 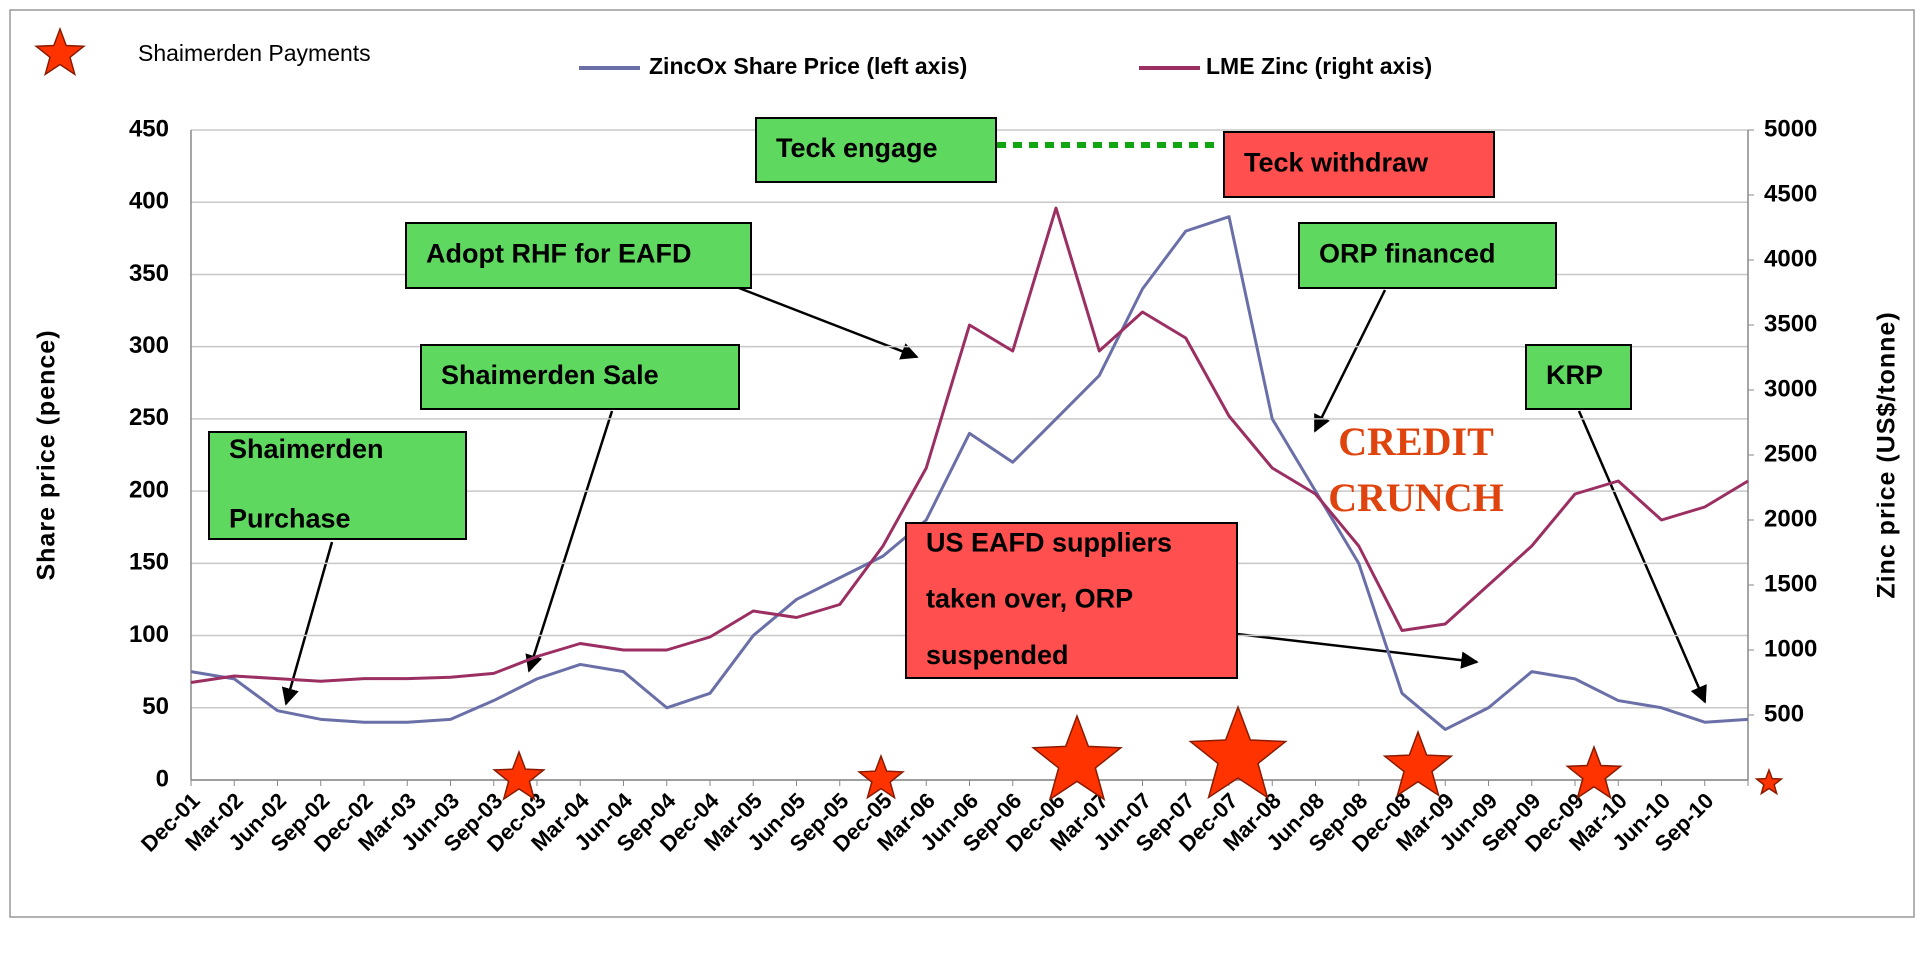 What do you see at coordinates (254, 53) in the screenshot?
I see `payments-legend-label: Shaimerden Payments` at bounding box center [254, 53].